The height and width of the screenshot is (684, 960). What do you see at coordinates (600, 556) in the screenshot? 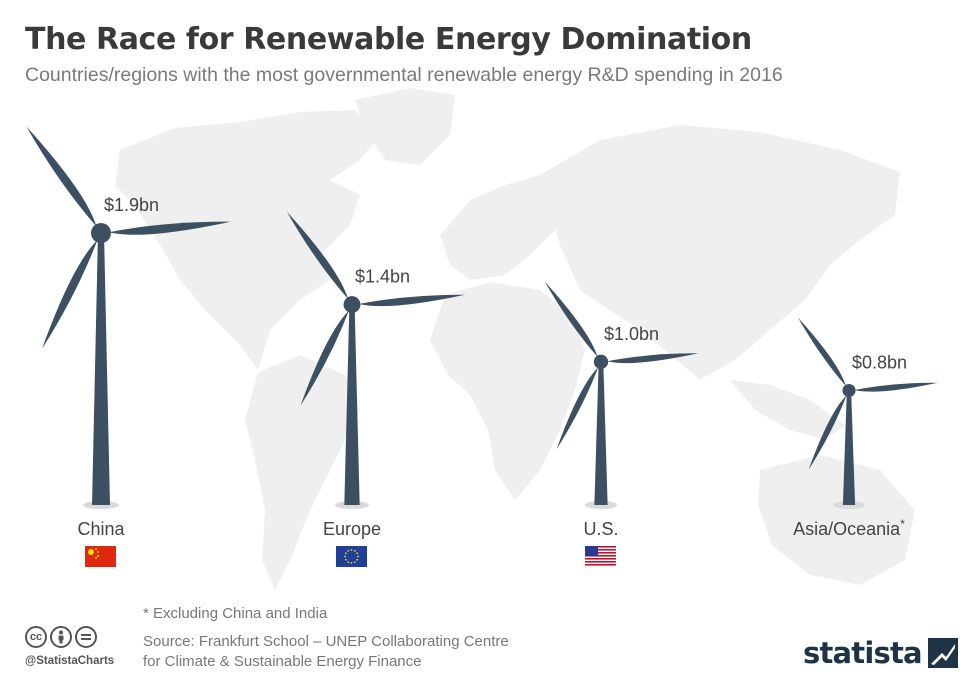
I see `us-flag-icon` at bounding box center [600, 556].